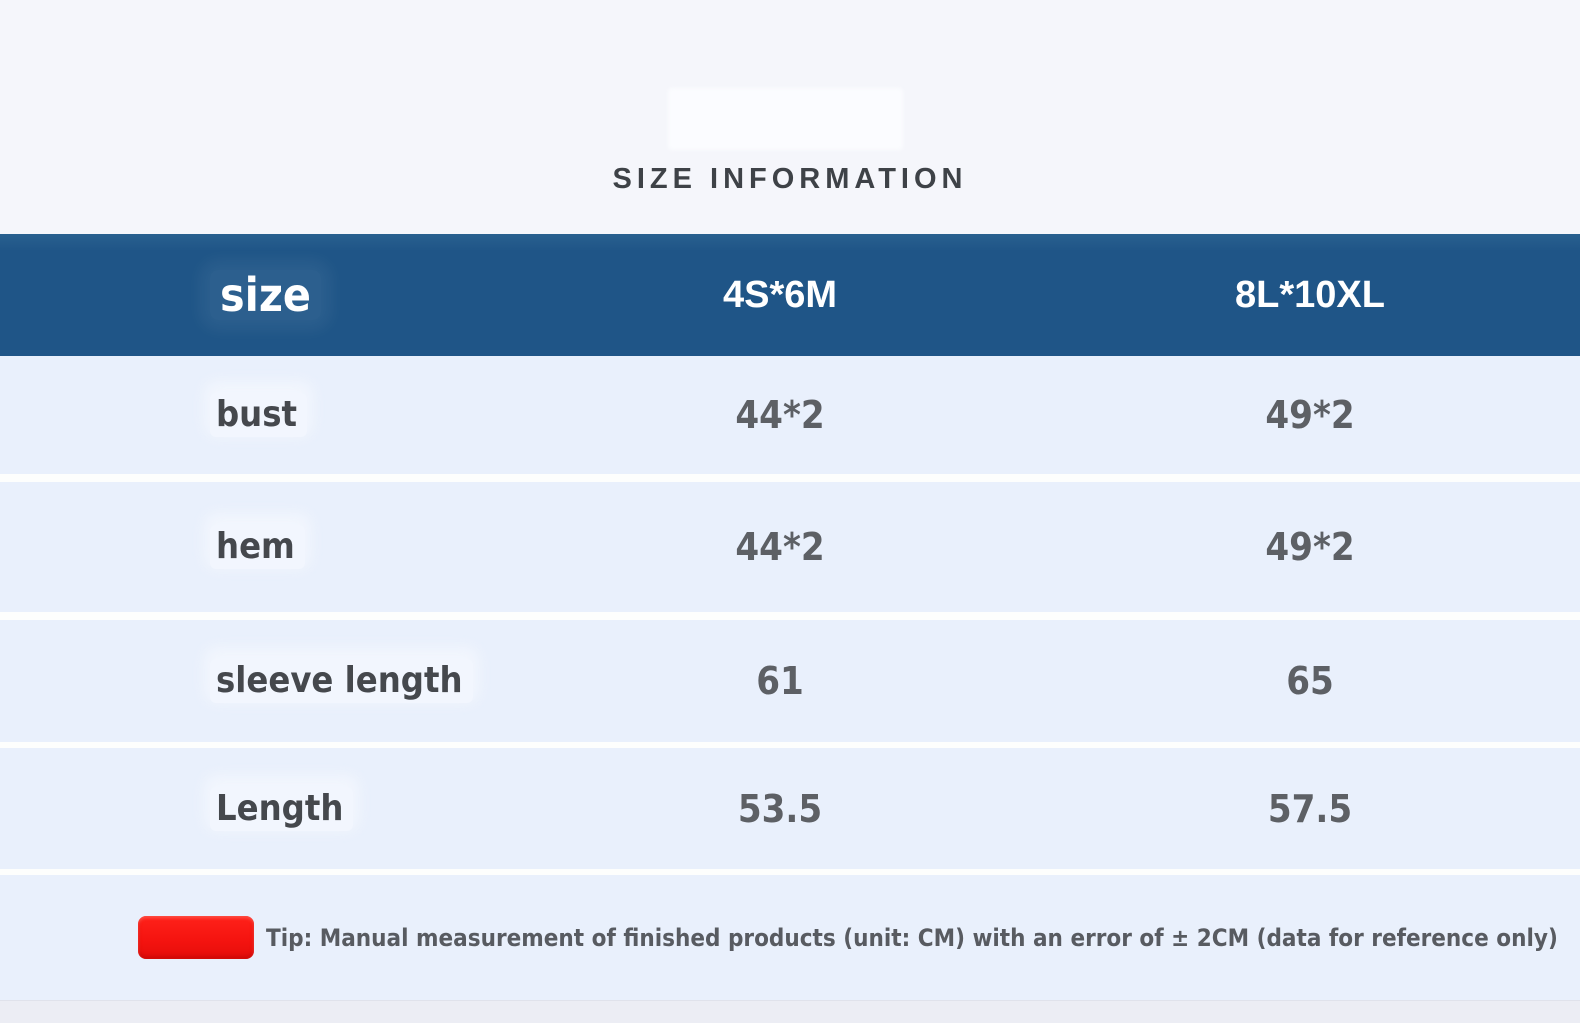 The image size is (1580, 1023). What do you see at coordinates (1310, 808) in the screenshot?
I see `row-value-large: 57.5` at bounding box center [1310, 808].